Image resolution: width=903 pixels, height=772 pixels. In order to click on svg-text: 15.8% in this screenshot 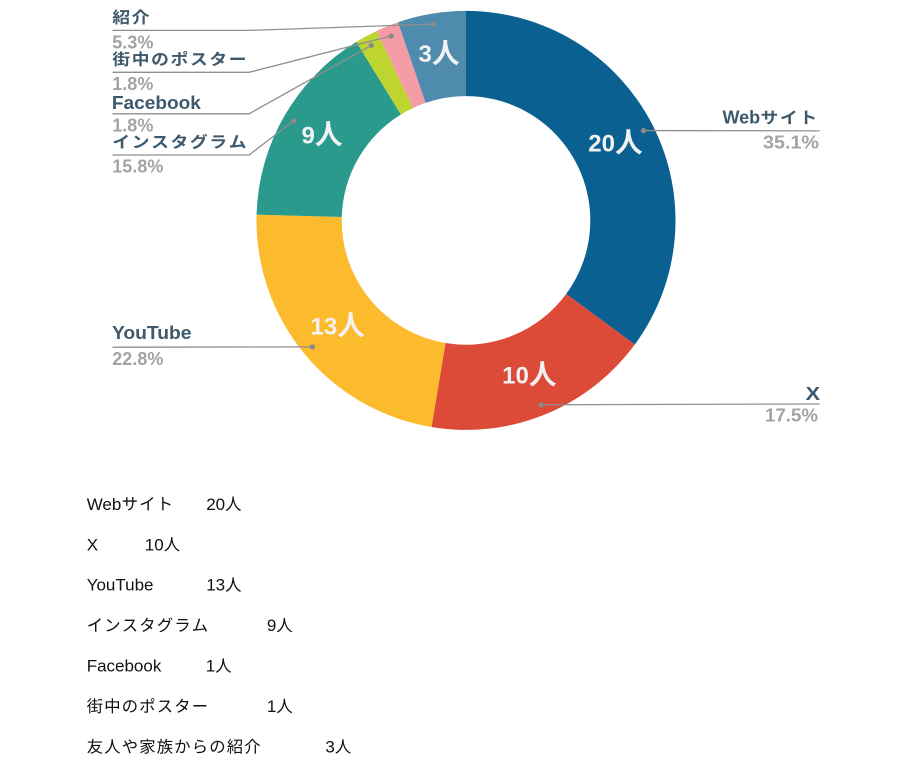, I will do `click(137, 167)`.